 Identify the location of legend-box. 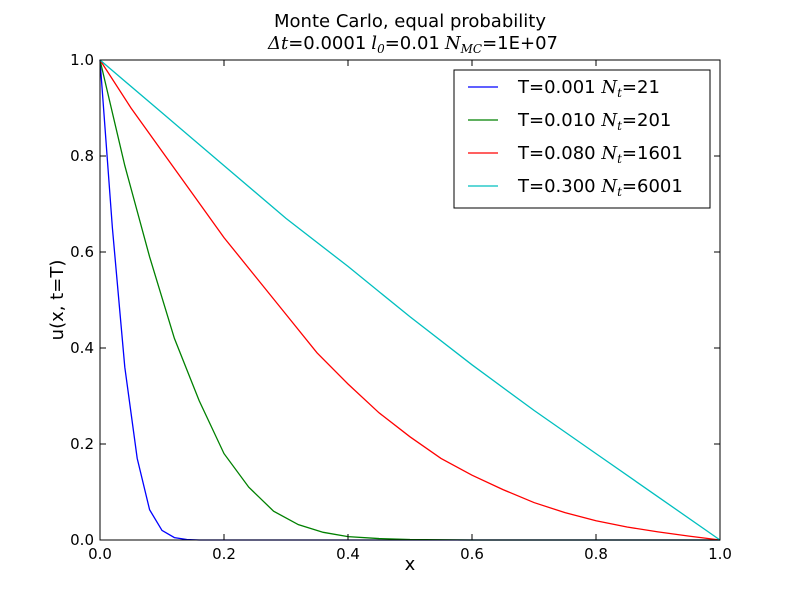
(582, 139).